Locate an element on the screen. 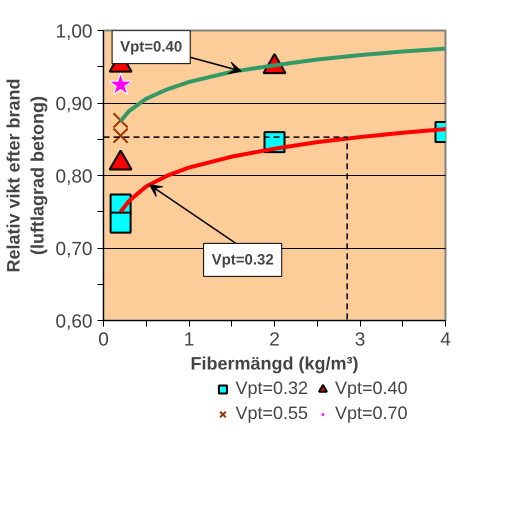 The width and height of the screenshot is (527, 528). x-tick-label: 0 is located at coordinates (103, 340).